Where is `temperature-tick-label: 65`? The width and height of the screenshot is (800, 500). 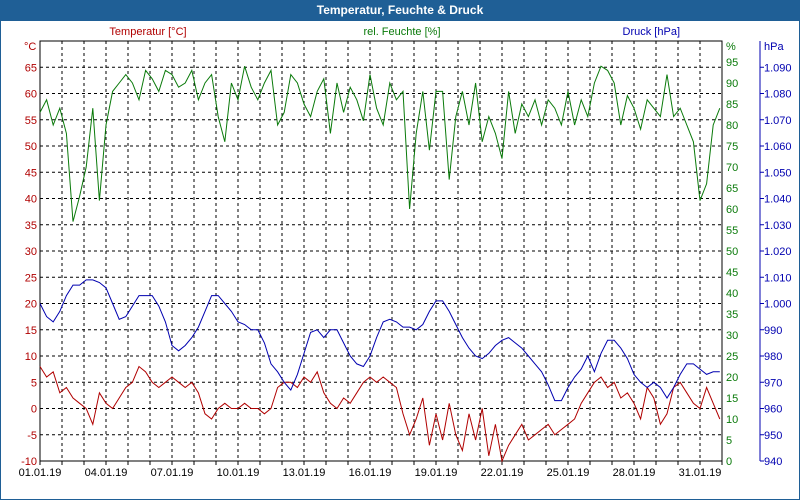
temperature-tick-label: 65 is located at coordinates (31, 68).